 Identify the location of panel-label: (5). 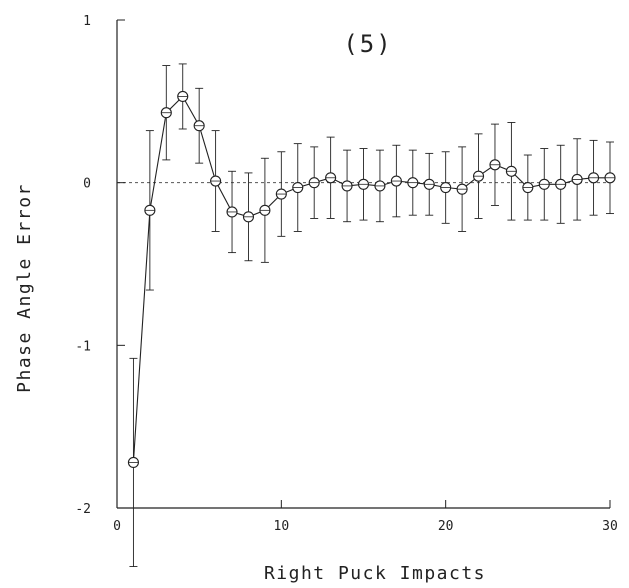
(367, 44).